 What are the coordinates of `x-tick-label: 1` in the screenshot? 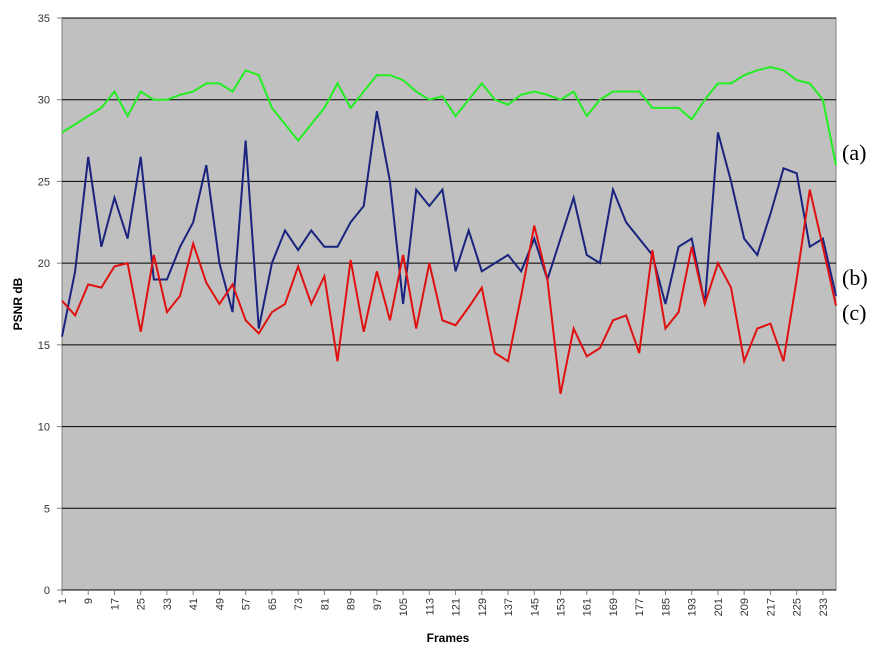 It's located at (63, 601).